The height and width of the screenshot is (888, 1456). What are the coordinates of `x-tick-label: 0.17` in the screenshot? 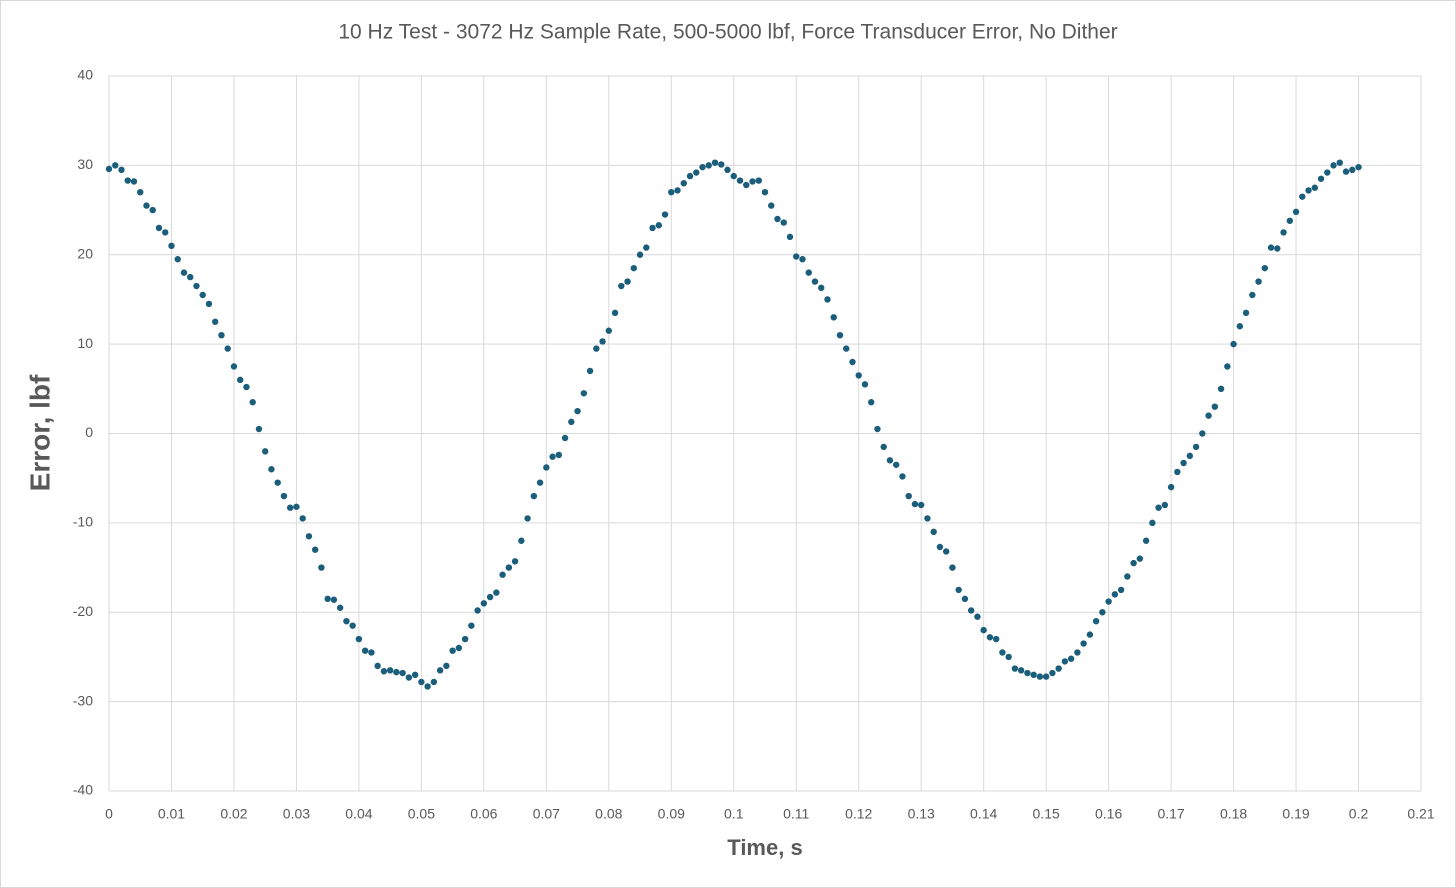 It's located at (1170, 814).